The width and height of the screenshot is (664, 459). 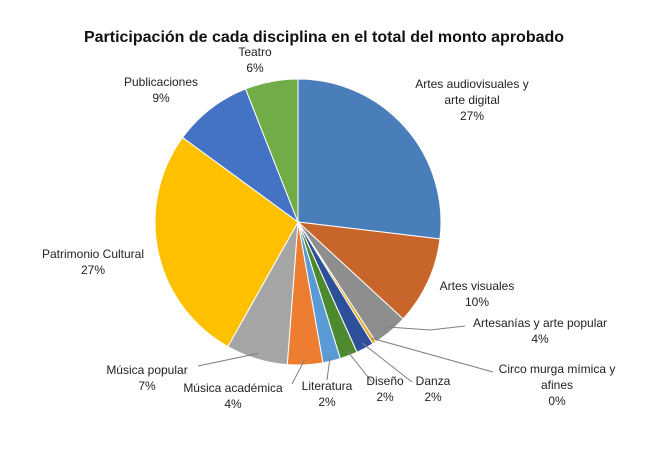 What do you see at coordinates (477, 294) in the screenshot?
I see `slice-label: Artes visuales 10%` at bounding box center [477, 294].